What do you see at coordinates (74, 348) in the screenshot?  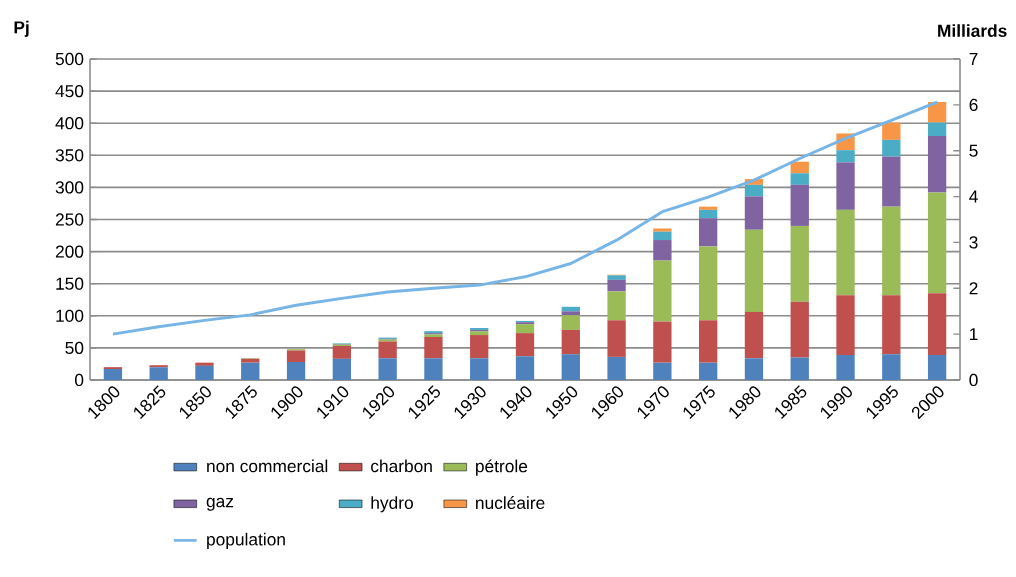 I see `y-tick-label: 50` at bounding box center [74, 348].